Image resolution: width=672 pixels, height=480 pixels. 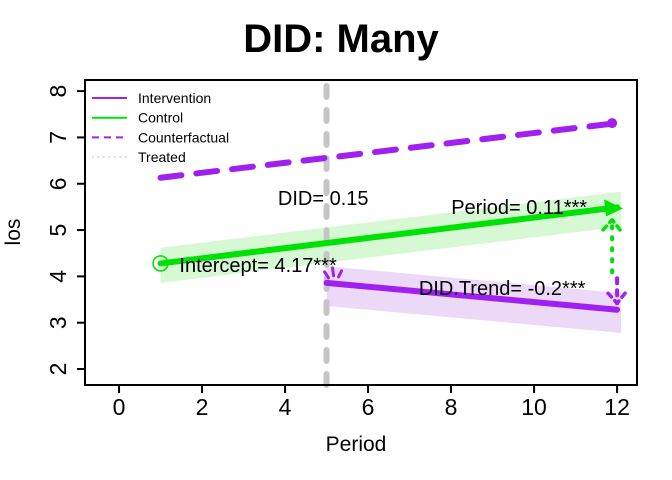 I want to click on x-tick-label: 2, so click(x=202, y=407).